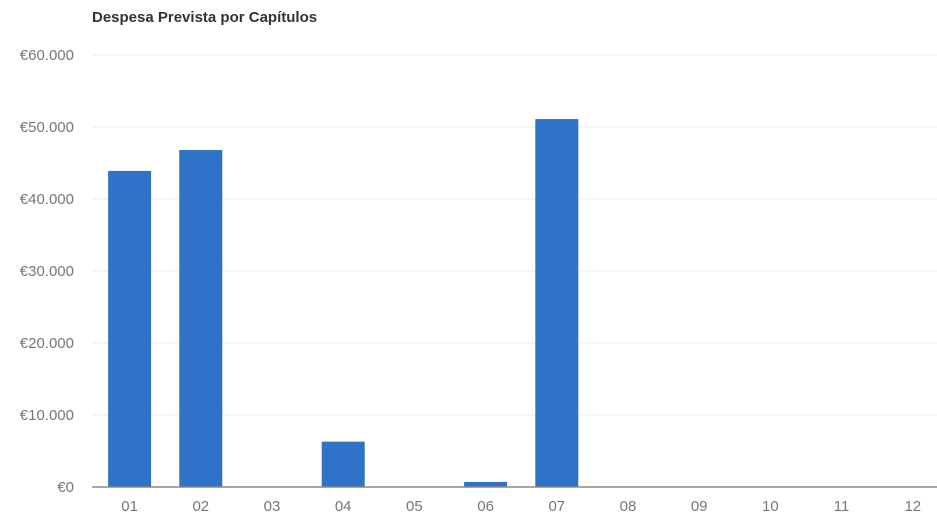 Image resolution: width=937 pixels, height=518 pixels. Describe the element at coordinates (699, 506) in the screenshot. I see `x-tick-label: 09` at that location.